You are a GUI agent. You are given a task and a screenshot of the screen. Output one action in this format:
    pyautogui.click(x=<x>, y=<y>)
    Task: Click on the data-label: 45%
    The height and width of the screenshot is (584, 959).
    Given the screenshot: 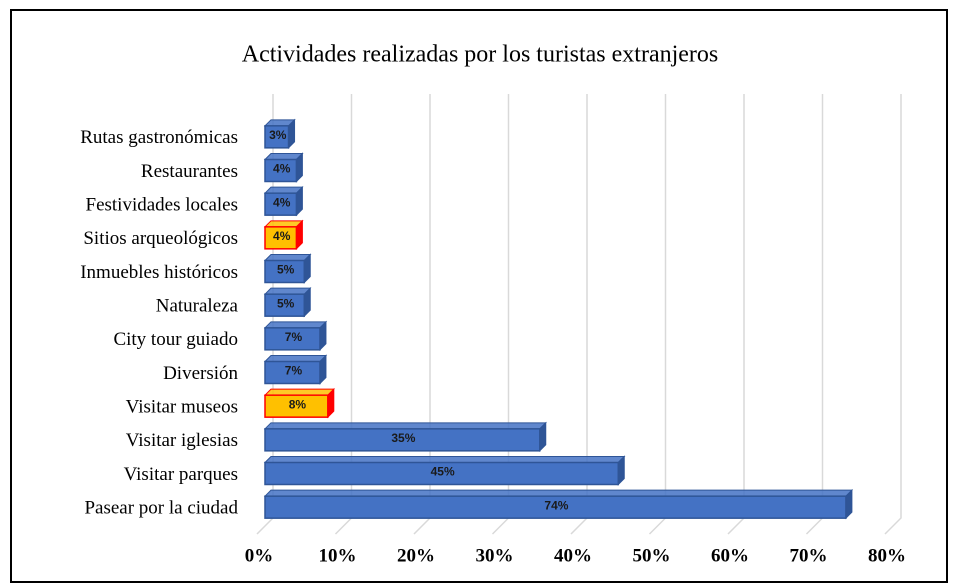 What is the action you would take?
    pyautogui.click(x=443, y=472)
    